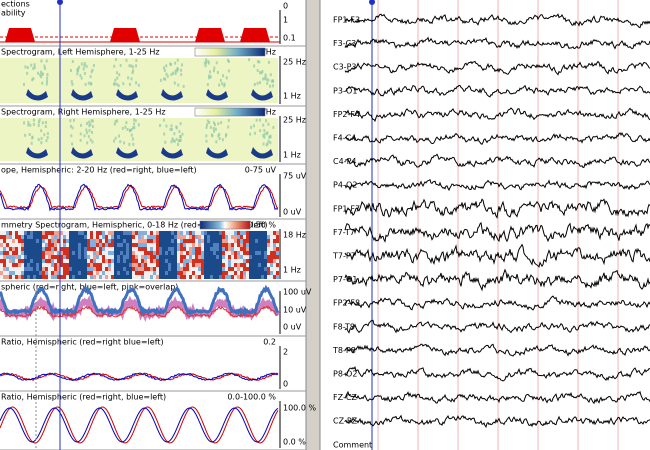  I want to click on splitter, so click(313, 225).